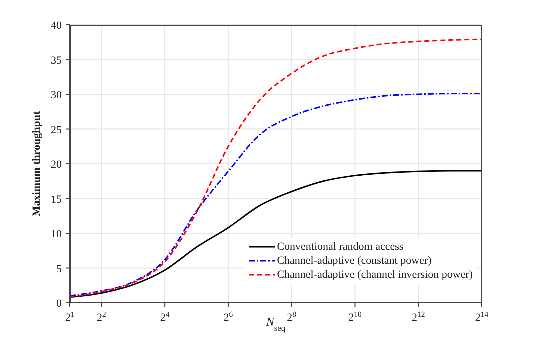 The image size is (533, 340). What do you see at coordinates (37, 164) in the screenshot?
I see `y-axis-title: Maximum throughput` at bounding box center [37, 164].